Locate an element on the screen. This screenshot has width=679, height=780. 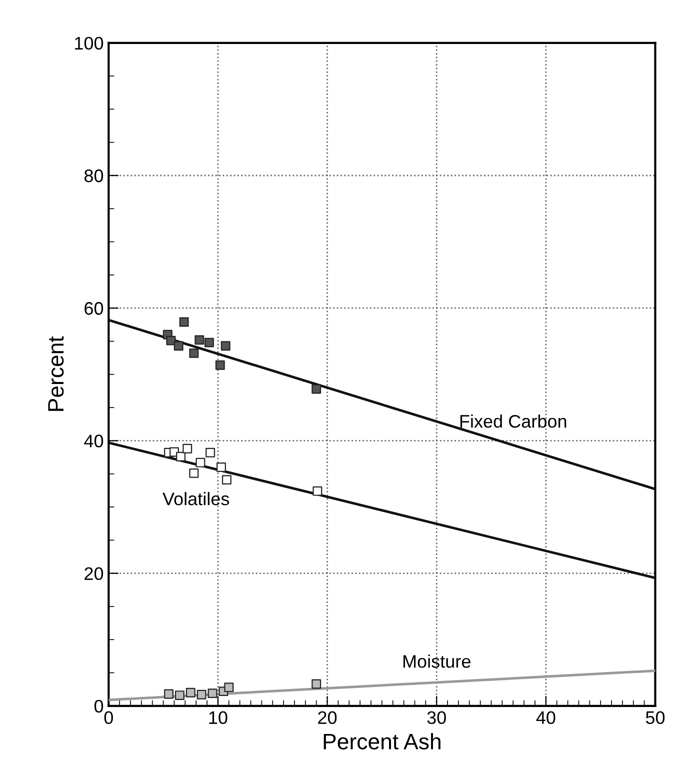
y-tick-label: 20 is located at coordinates (94, 573).